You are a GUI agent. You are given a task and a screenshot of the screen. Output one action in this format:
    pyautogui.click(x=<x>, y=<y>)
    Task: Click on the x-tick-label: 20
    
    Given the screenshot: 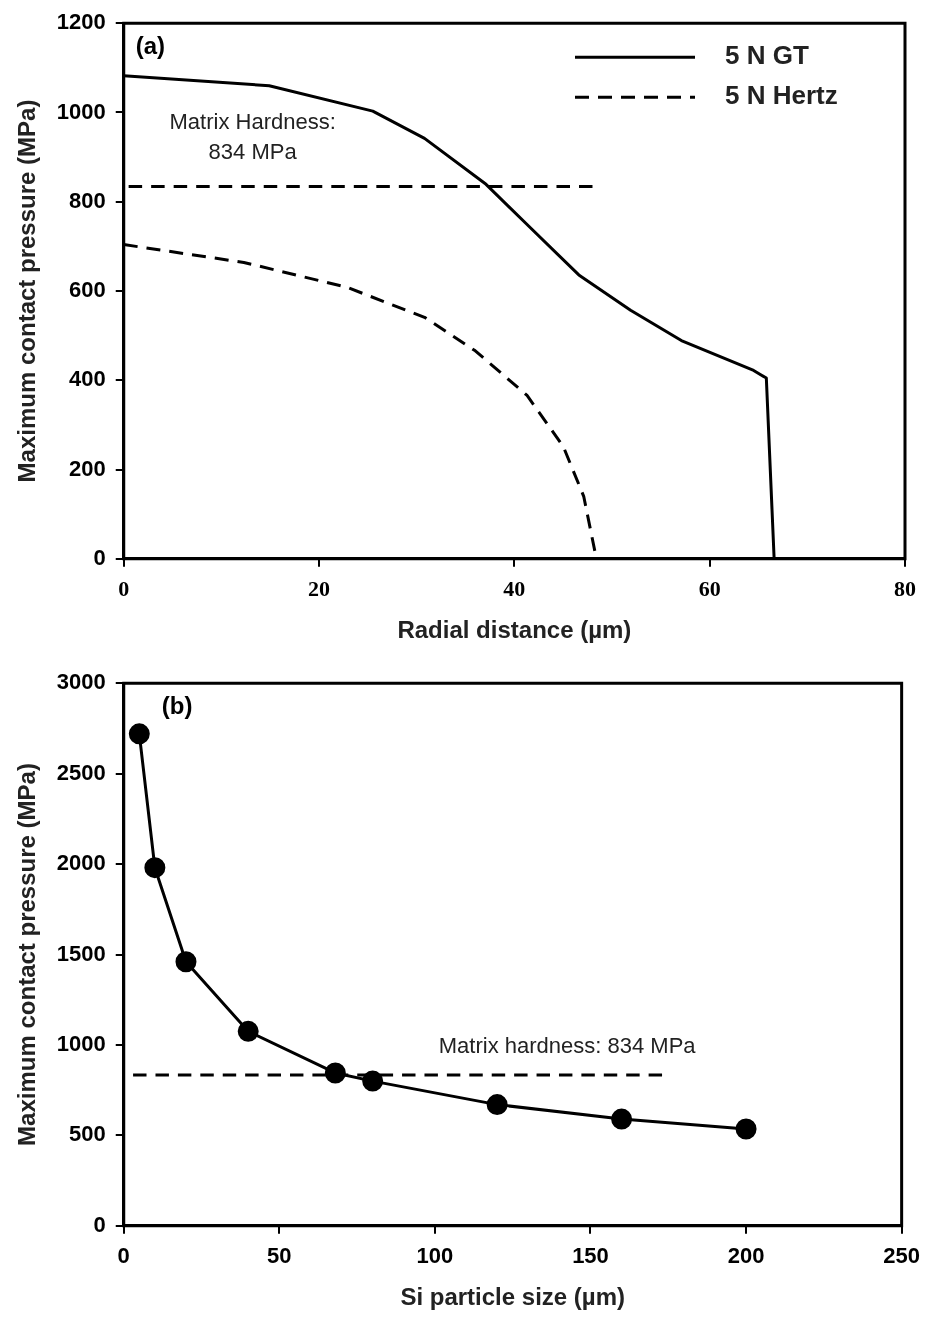 What is the action you would take?
    pyautogui.click(x=319, y=588)
    